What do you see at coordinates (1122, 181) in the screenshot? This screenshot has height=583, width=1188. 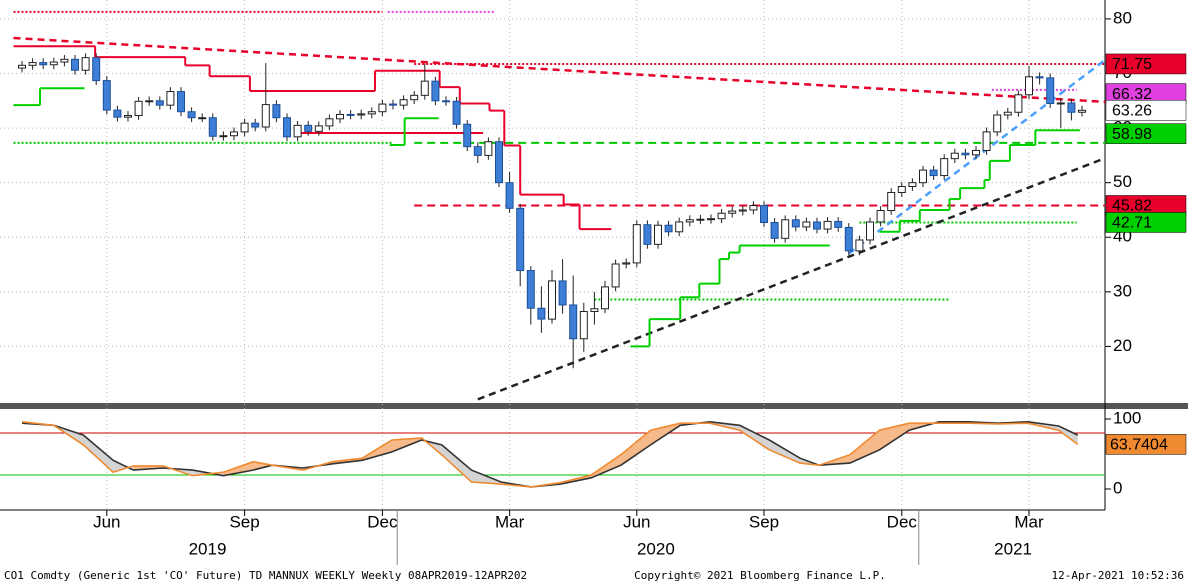 I see `y-tick-label: 50` at bounding box center [1122, 181].